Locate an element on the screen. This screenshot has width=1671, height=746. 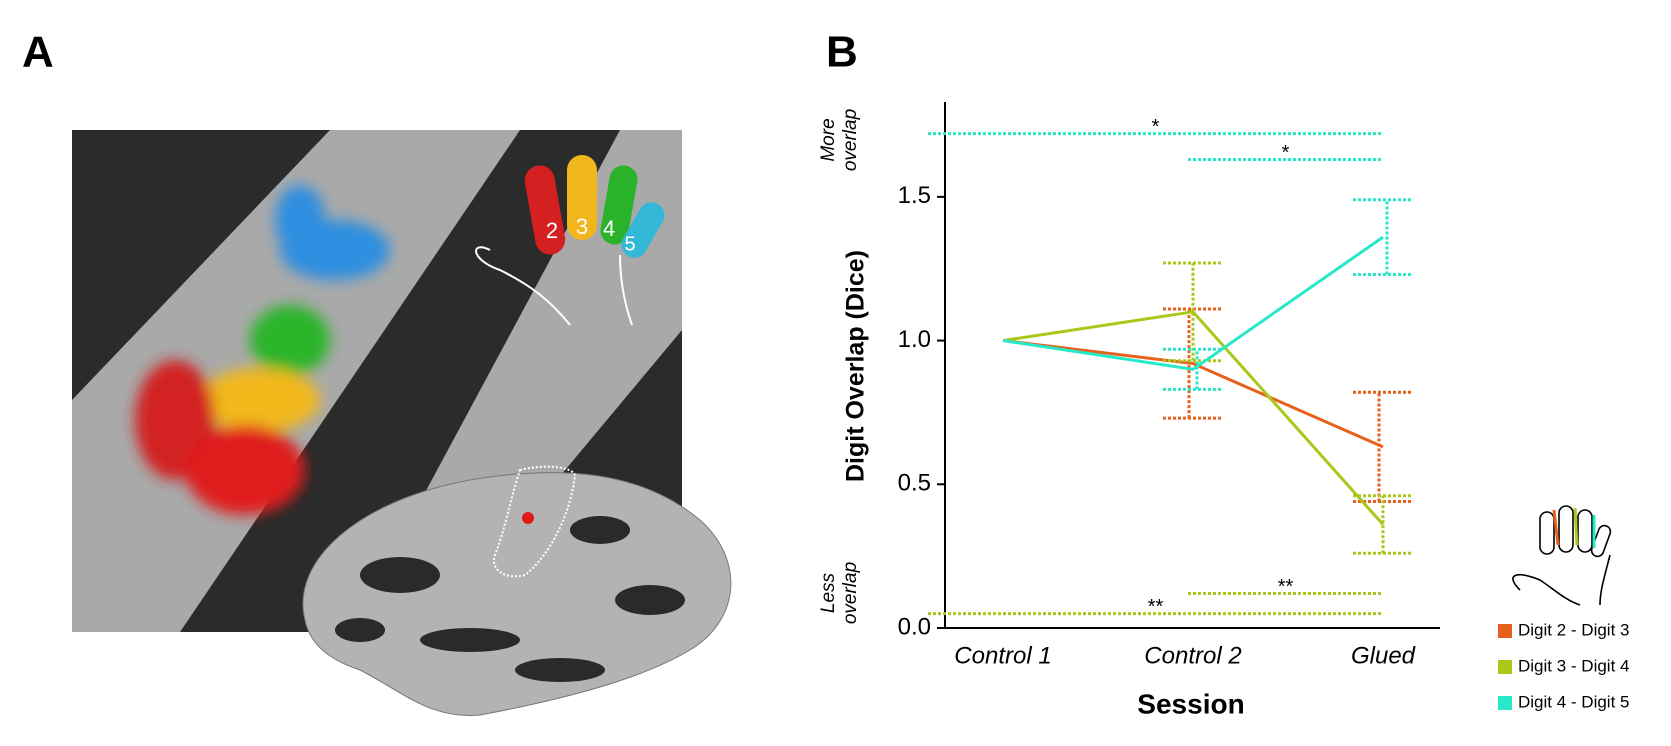
panel-label: A is located at coordinates (38, 52).